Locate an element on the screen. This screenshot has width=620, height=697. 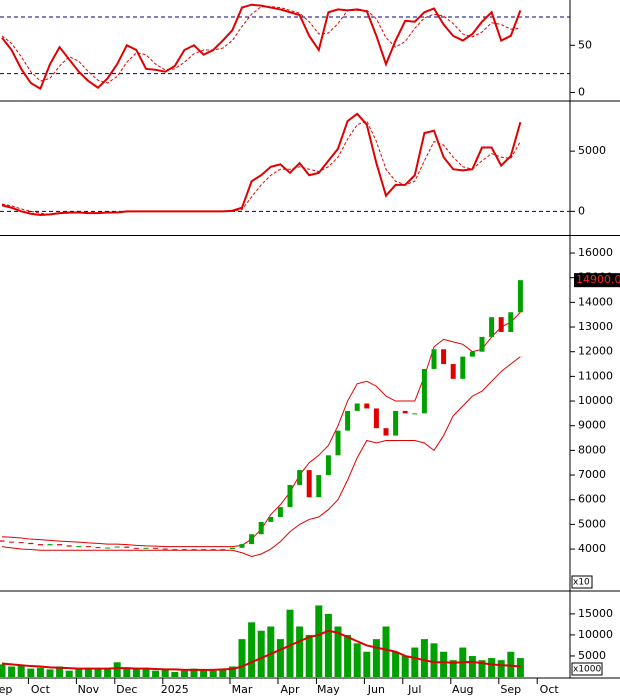
y-tick-label: 8000 is located at coordinates (592, 449).